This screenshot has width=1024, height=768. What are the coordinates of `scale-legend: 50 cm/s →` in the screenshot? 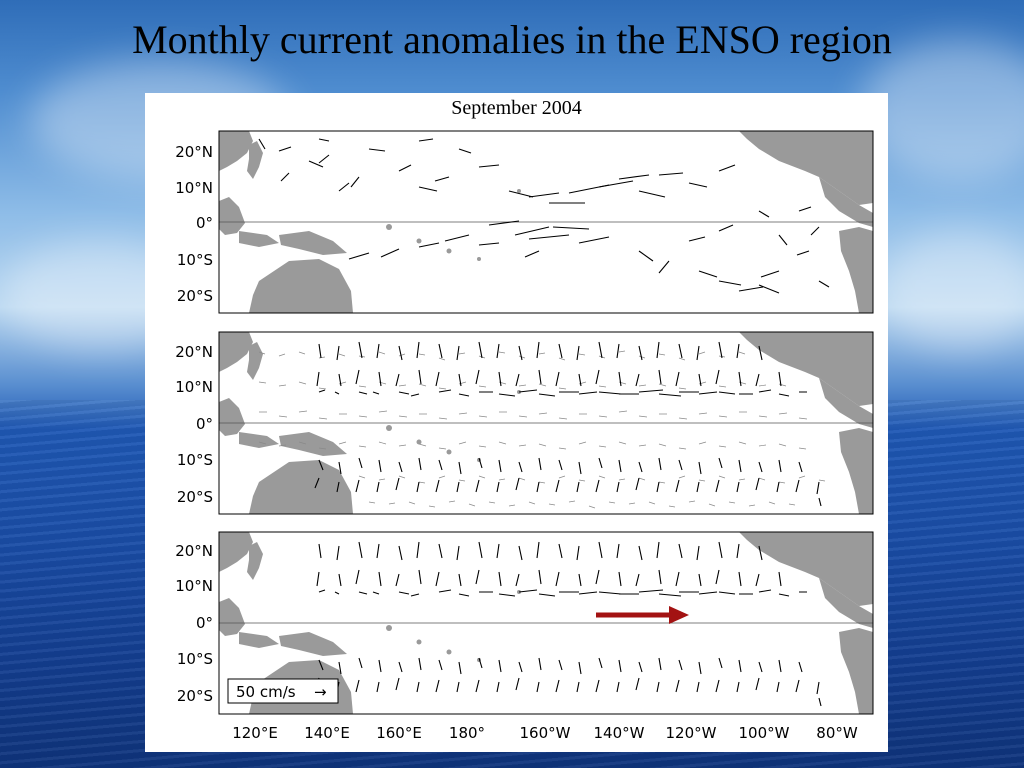 It's located at (283, 691).